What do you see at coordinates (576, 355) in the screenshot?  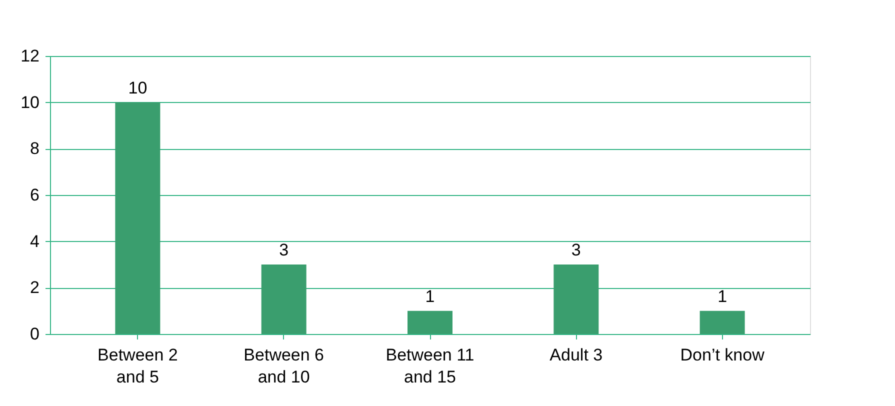 I see `x-tick-label: Adult 3` at bounding box center [576, 355].